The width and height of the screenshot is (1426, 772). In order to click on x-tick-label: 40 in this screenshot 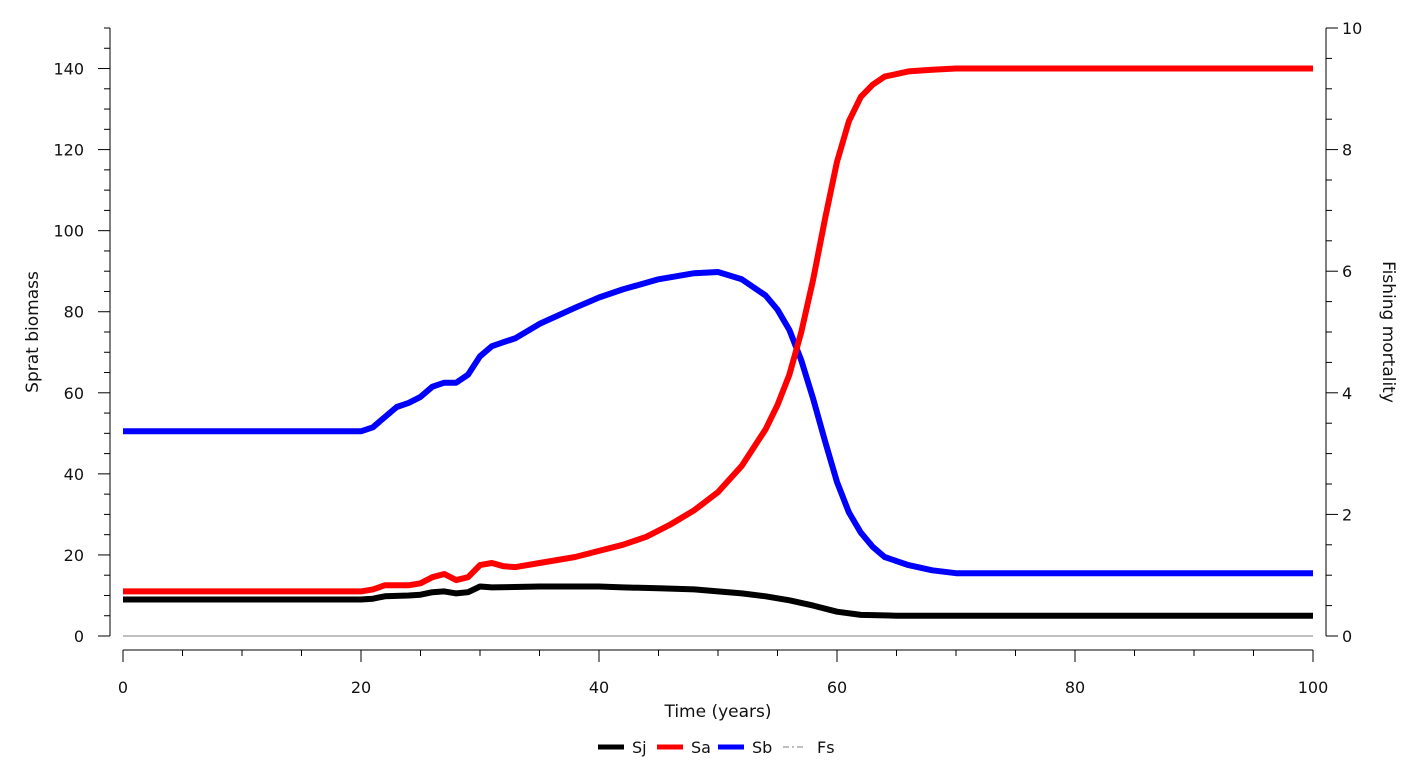, I will do `click(599, 687)`.